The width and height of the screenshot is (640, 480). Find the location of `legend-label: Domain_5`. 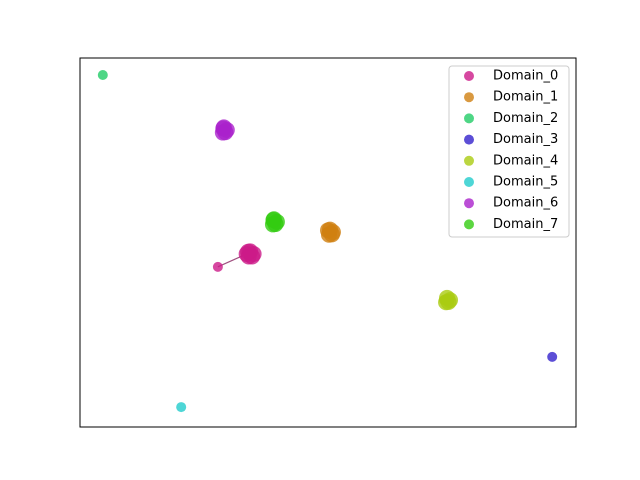

legend-label: Domain_5 is located at coordinates (525, 182).